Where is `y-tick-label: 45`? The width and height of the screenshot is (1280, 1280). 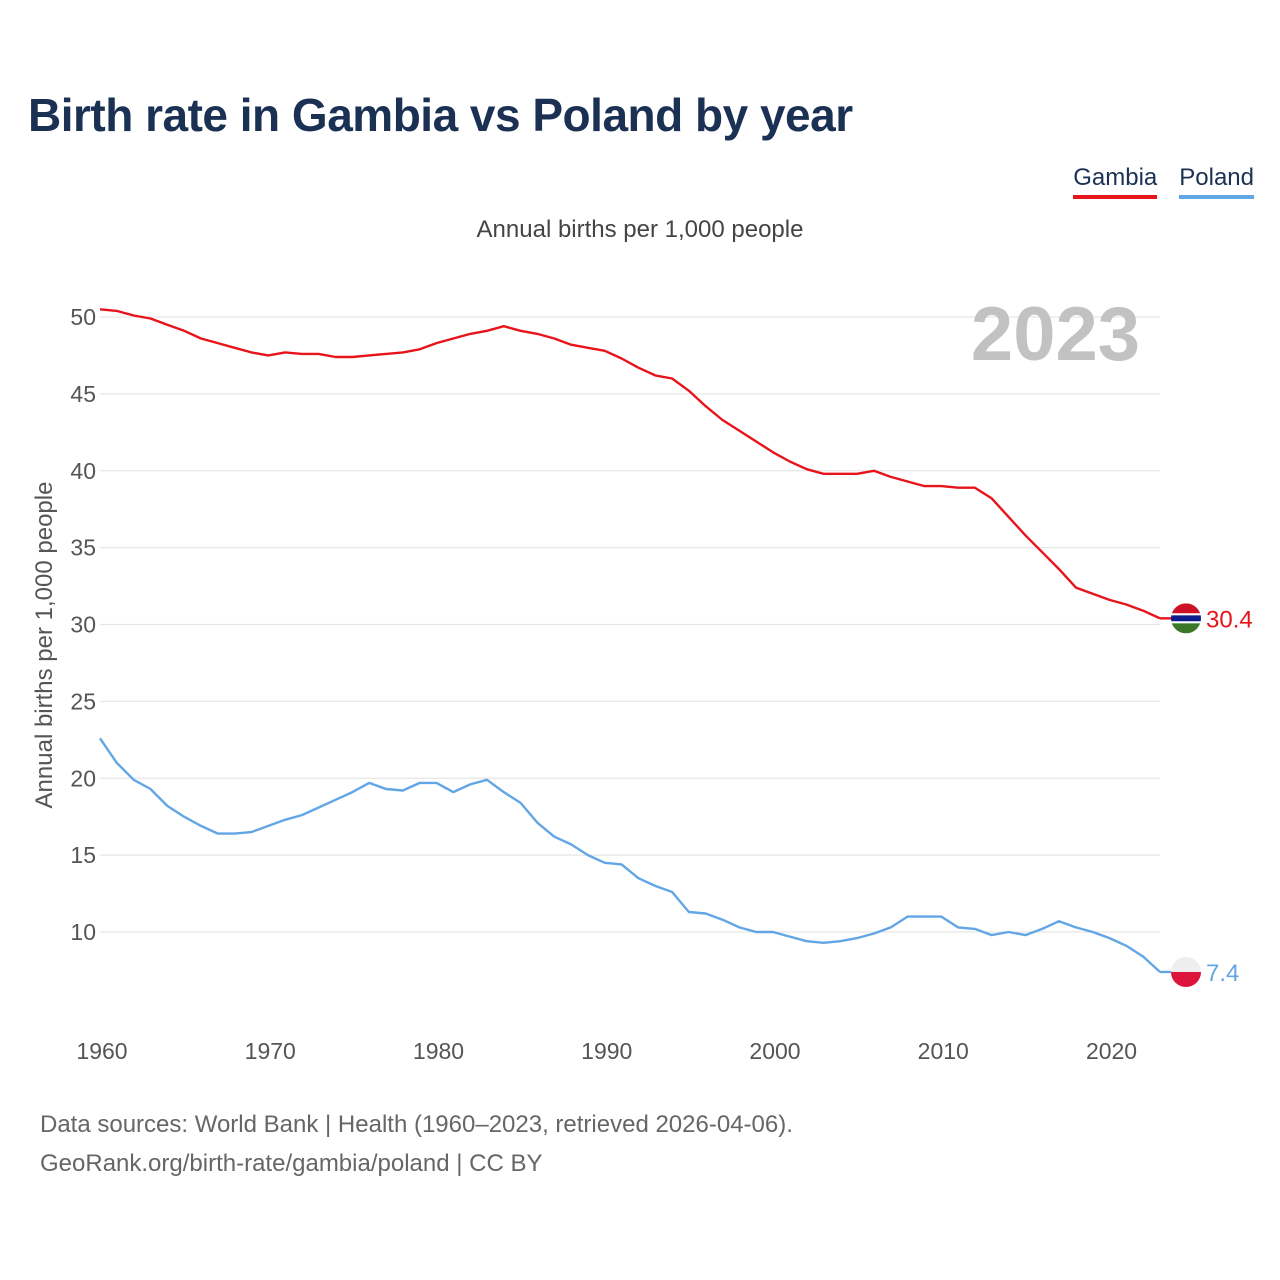
y-tick-label: 45 is located at coordinates (83, 394).